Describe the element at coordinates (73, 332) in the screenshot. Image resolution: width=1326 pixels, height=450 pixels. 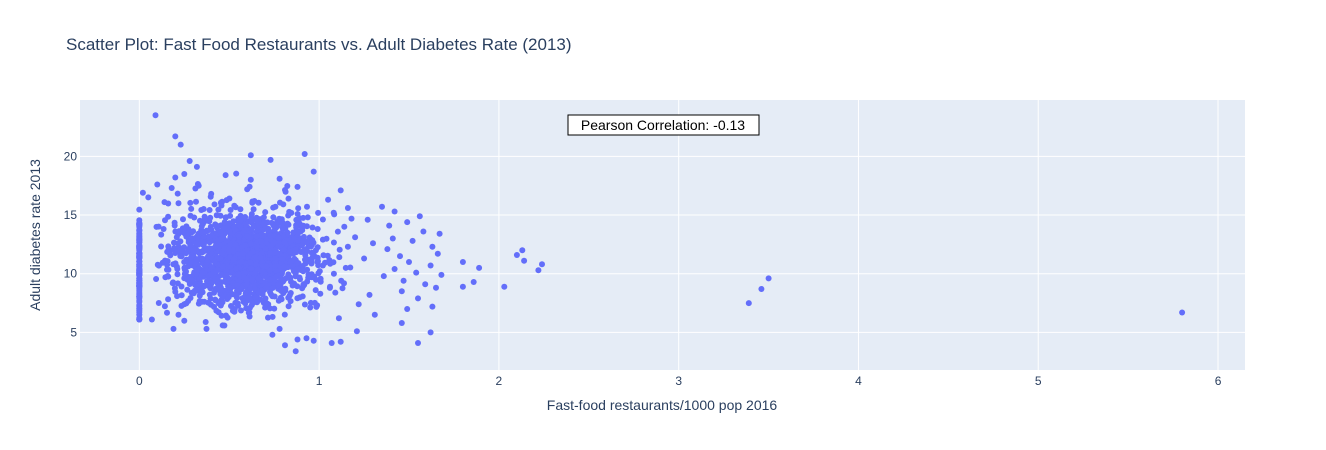
I see `y-tick-label: 5` at that location.